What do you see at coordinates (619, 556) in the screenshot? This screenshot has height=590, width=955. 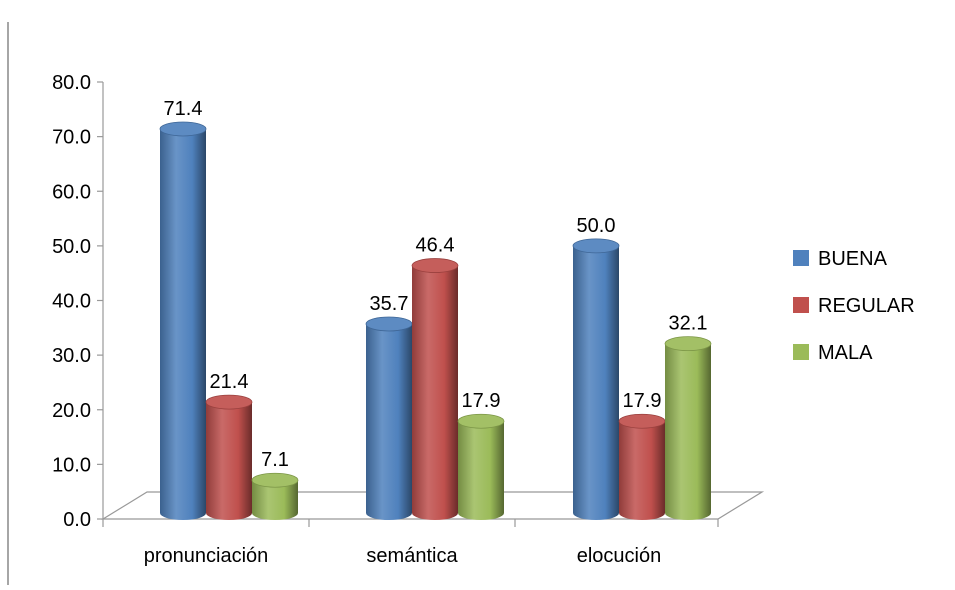 I see `x-tick-label: elocución` at bounding box center [619, 556].